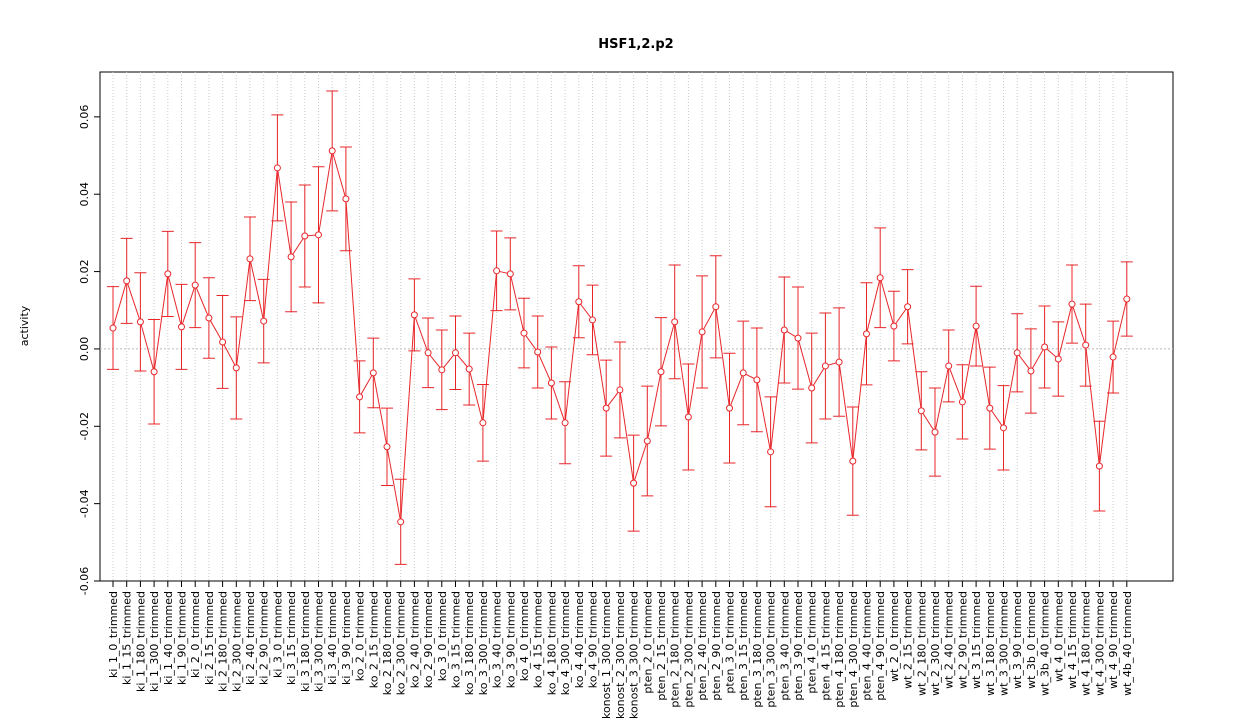  Describe the element at coordinates (634, 655) in the screenshot. I see `x-tick-label: konost_3_300_trimmed` at that location.